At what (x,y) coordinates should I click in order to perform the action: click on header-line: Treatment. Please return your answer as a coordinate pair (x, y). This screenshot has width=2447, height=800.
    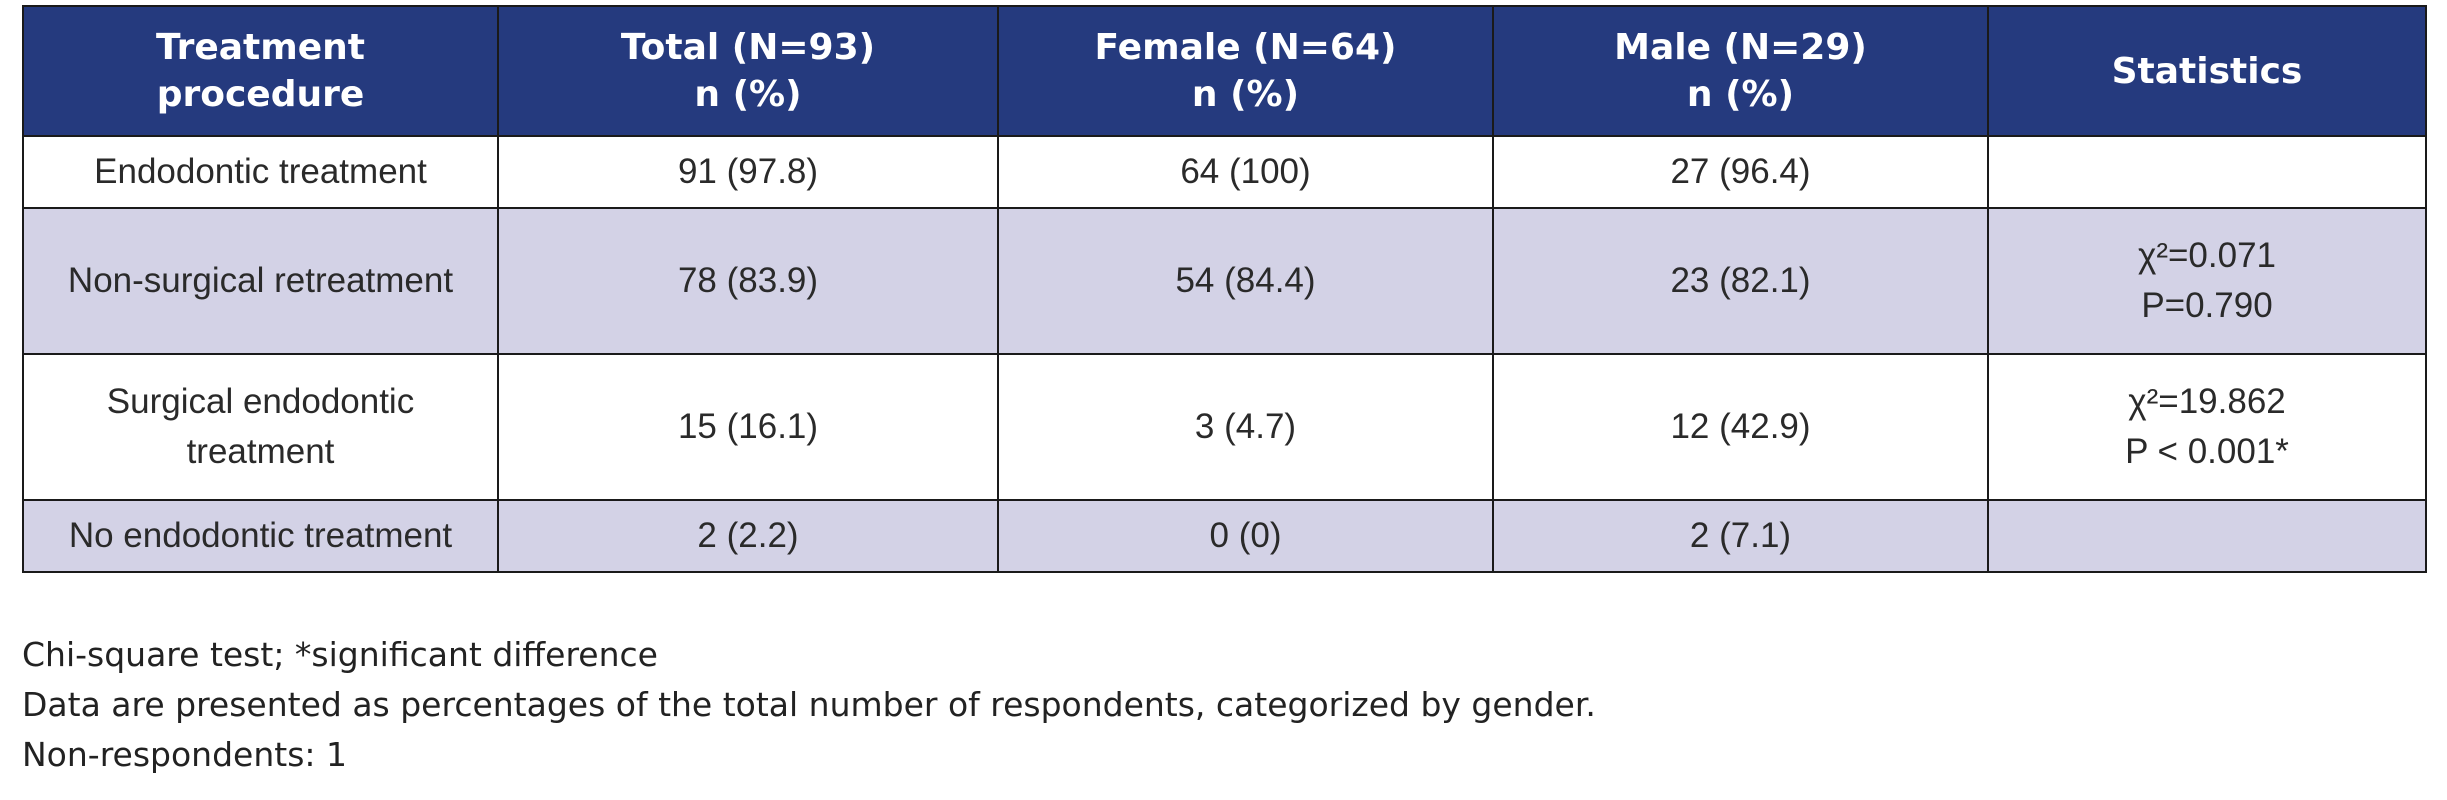
    Looking at the image, I should click on (260, 47).